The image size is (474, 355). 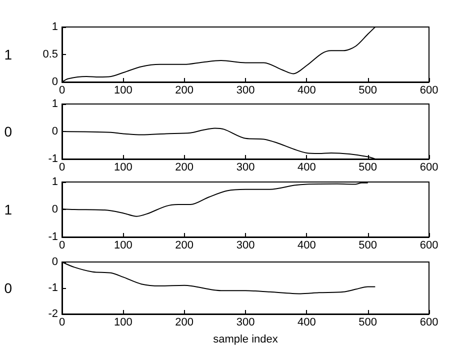 I want to click on y-tick-label: 0.5, so click(x=50, y=54).